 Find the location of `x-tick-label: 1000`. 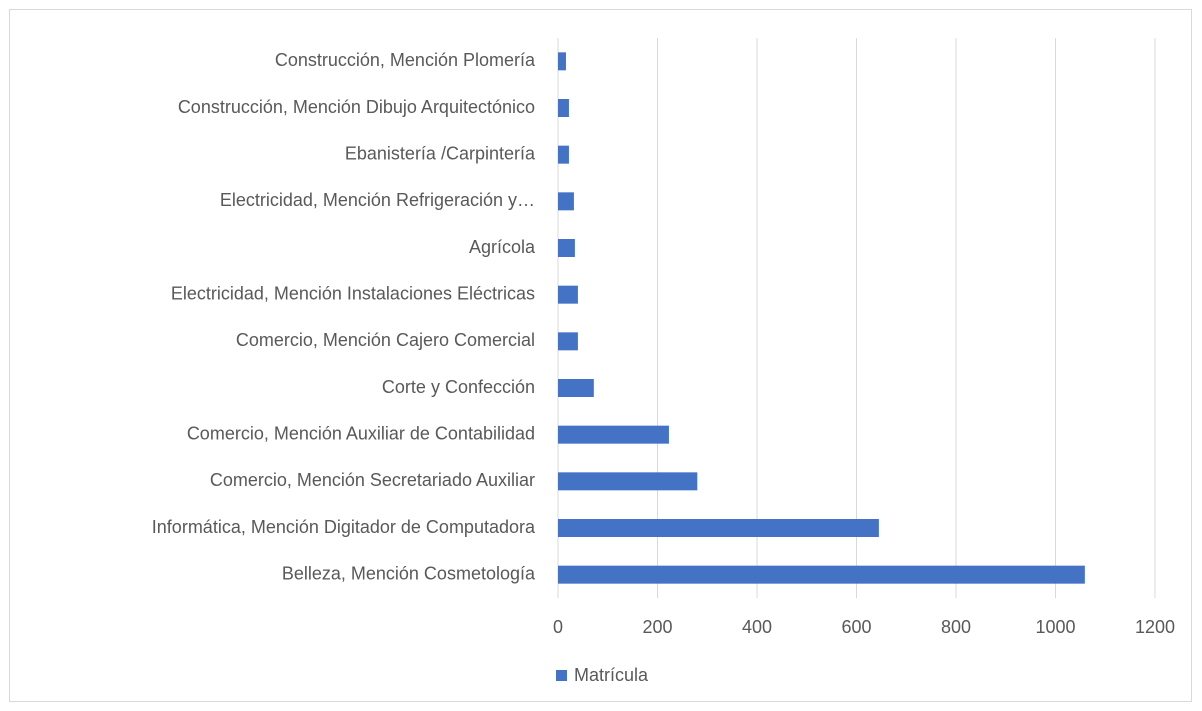

x-tick-label: 1000 is located at coordinates (1055, 627).